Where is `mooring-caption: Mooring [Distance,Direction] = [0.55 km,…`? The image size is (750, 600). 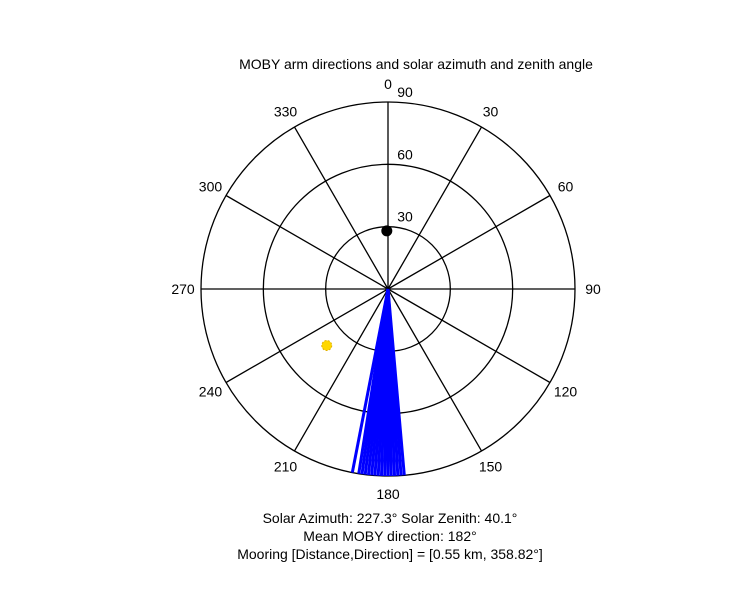 mooring-caption: Mooring [Distance,Direction] = [0.55 km,… is located at coordinates (390, 554).